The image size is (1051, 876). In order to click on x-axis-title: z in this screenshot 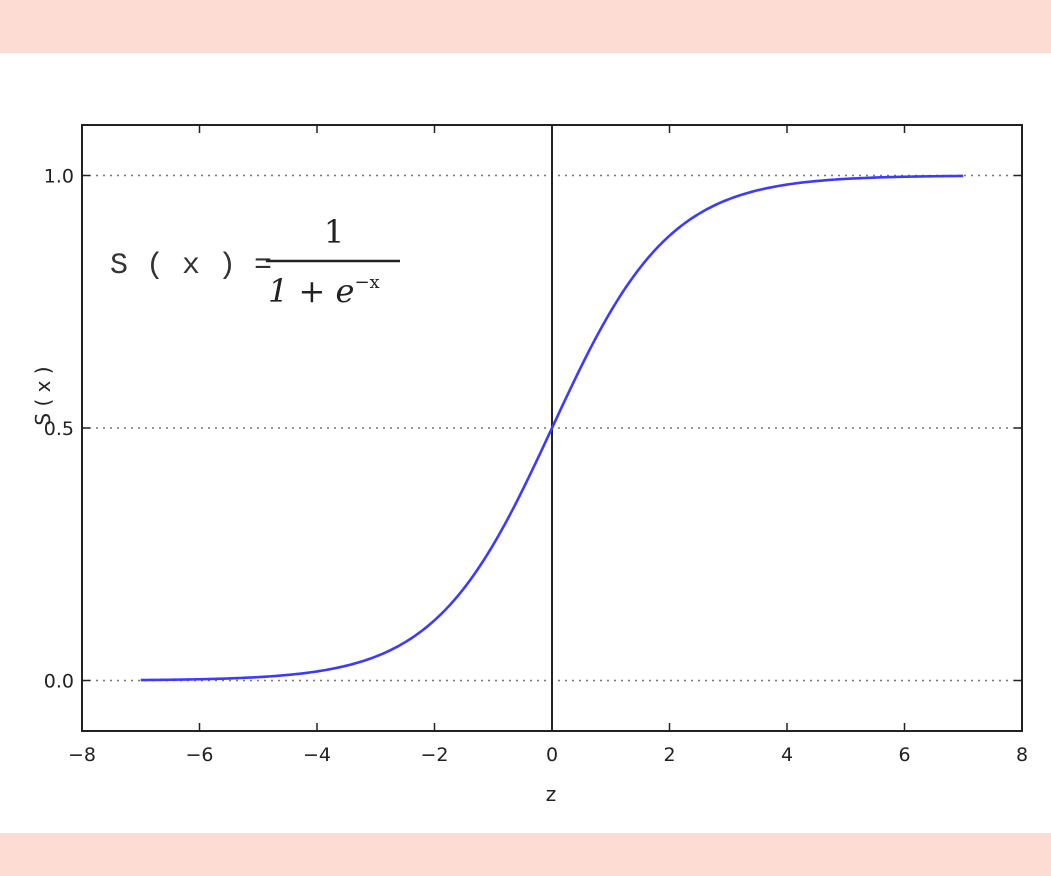, I will do `click(551, 794)`.